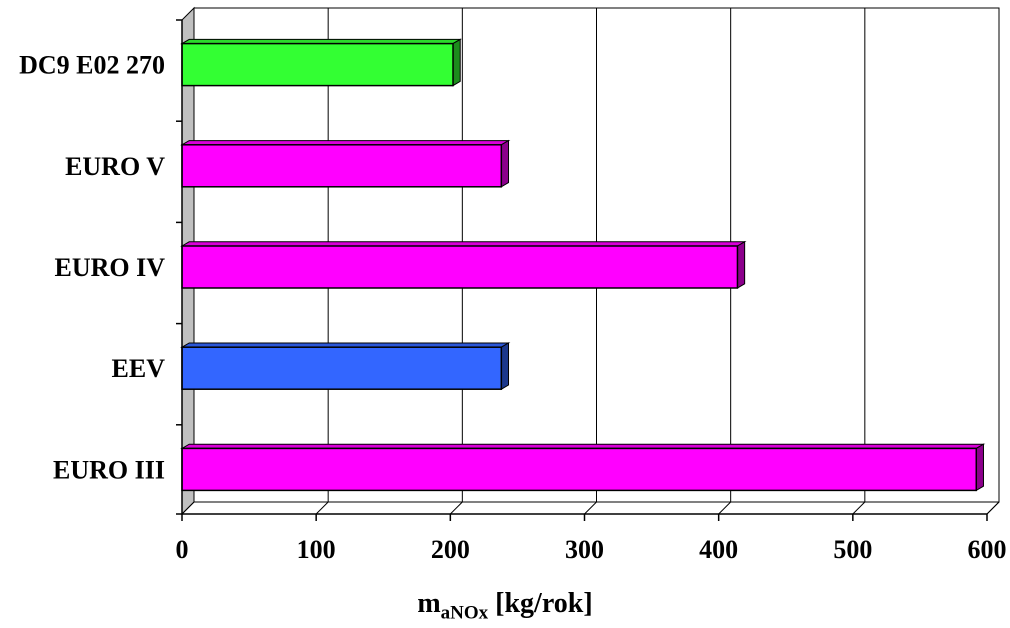  Describe the element at coordinates (450, 549) in the screenshot. I see `x-tick-label-200: 200` at that location.